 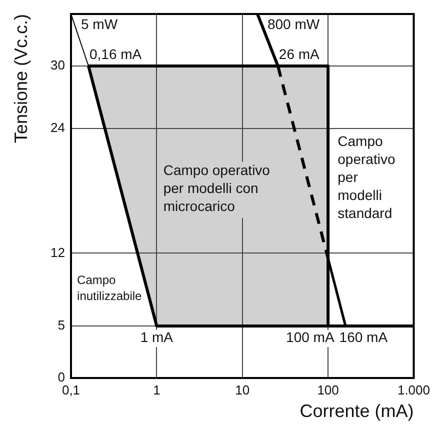 What do you see at coordinates (367, 177) in the screenshot?
I see `annotation: Campo operativo per modelli standard` at bounding box center [367, 177].